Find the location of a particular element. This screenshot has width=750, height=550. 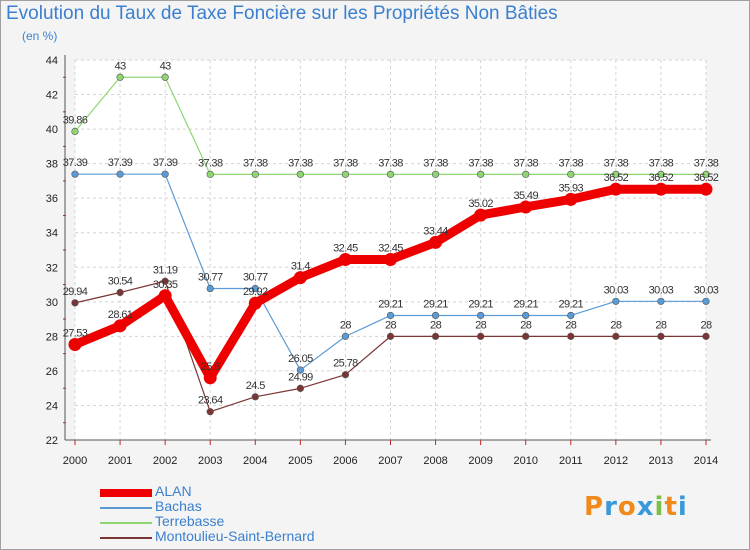

logo-letter: o is located at coordinates (627, 507).